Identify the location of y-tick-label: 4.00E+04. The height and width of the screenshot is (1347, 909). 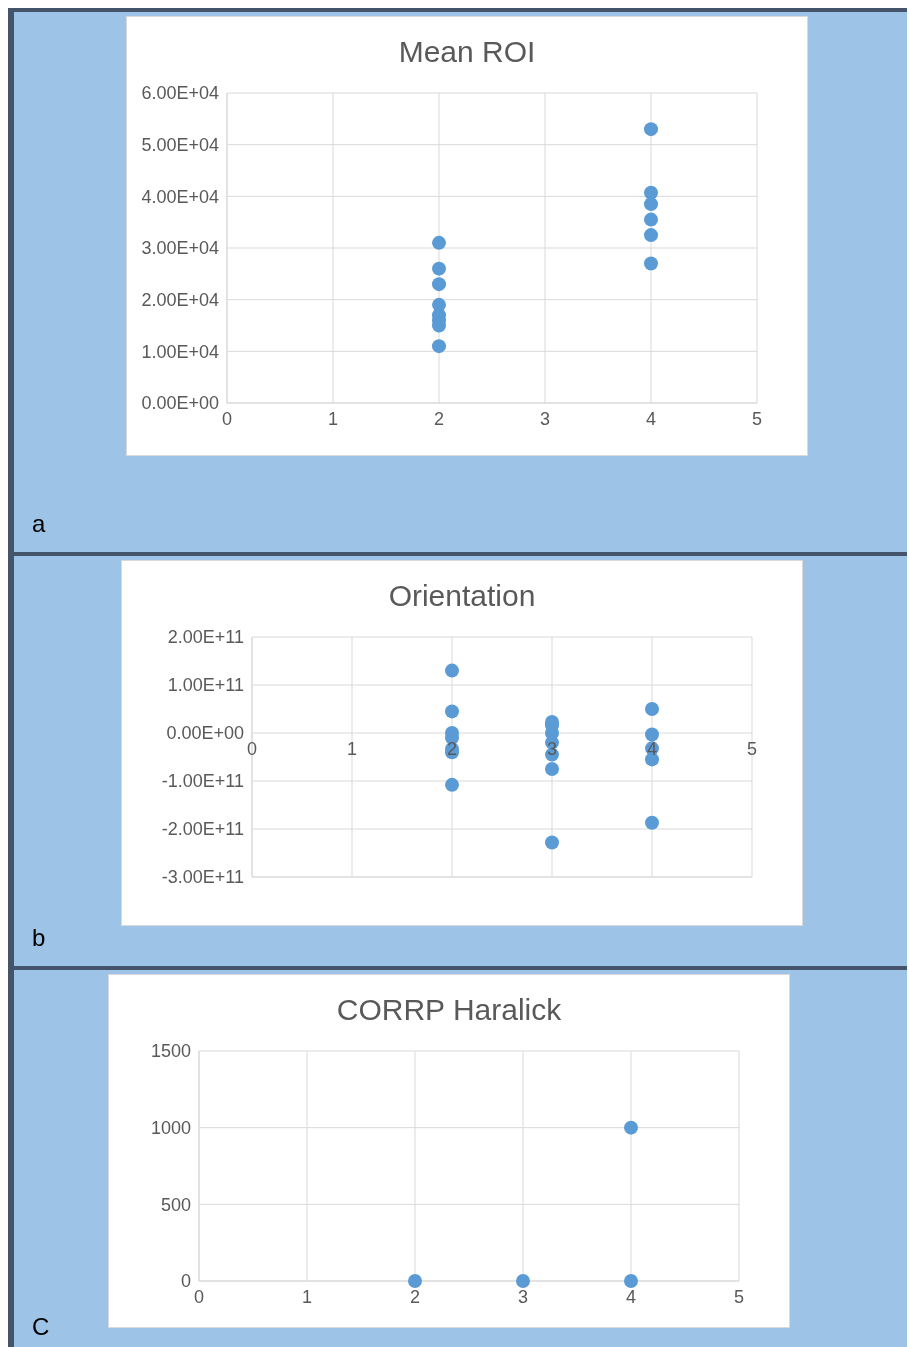
(180, 196).